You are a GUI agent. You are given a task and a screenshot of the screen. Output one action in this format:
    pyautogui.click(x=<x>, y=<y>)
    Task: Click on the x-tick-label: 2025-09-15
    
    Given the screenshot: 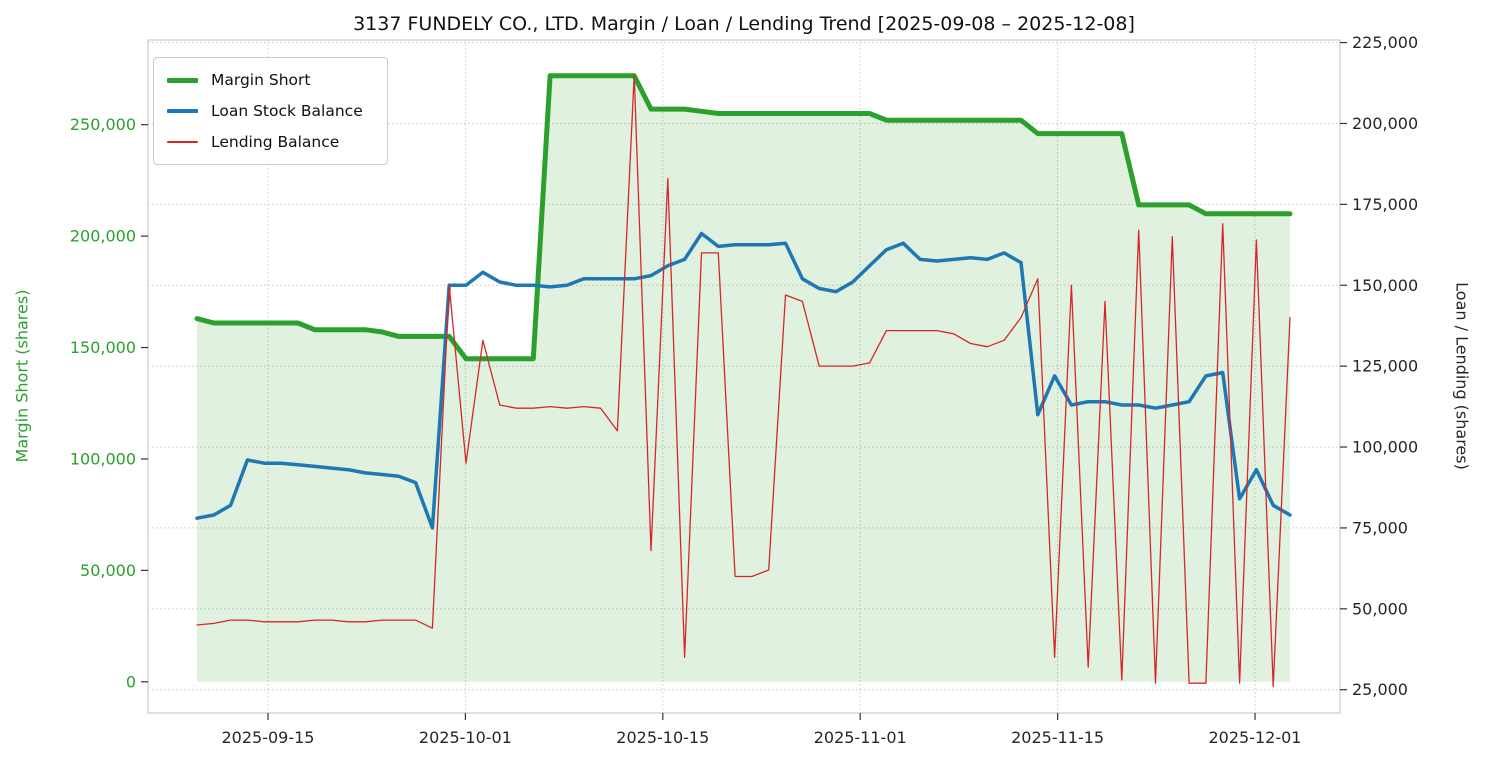 What is the action you would take?
    pyautogui.click(x=268, y=737)
    